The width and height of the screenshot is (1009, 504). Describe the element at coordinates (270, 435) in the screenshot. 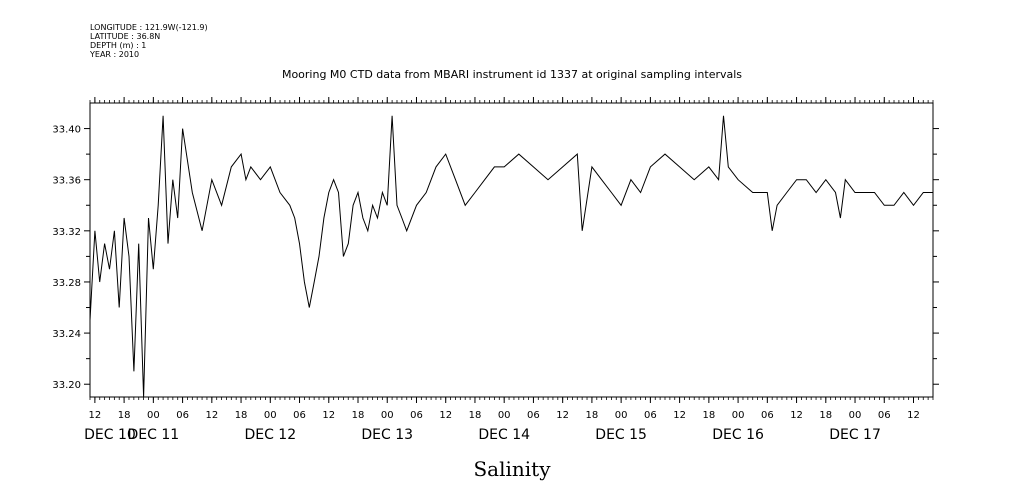

I see `x-day-label: DEC 12` at that location.